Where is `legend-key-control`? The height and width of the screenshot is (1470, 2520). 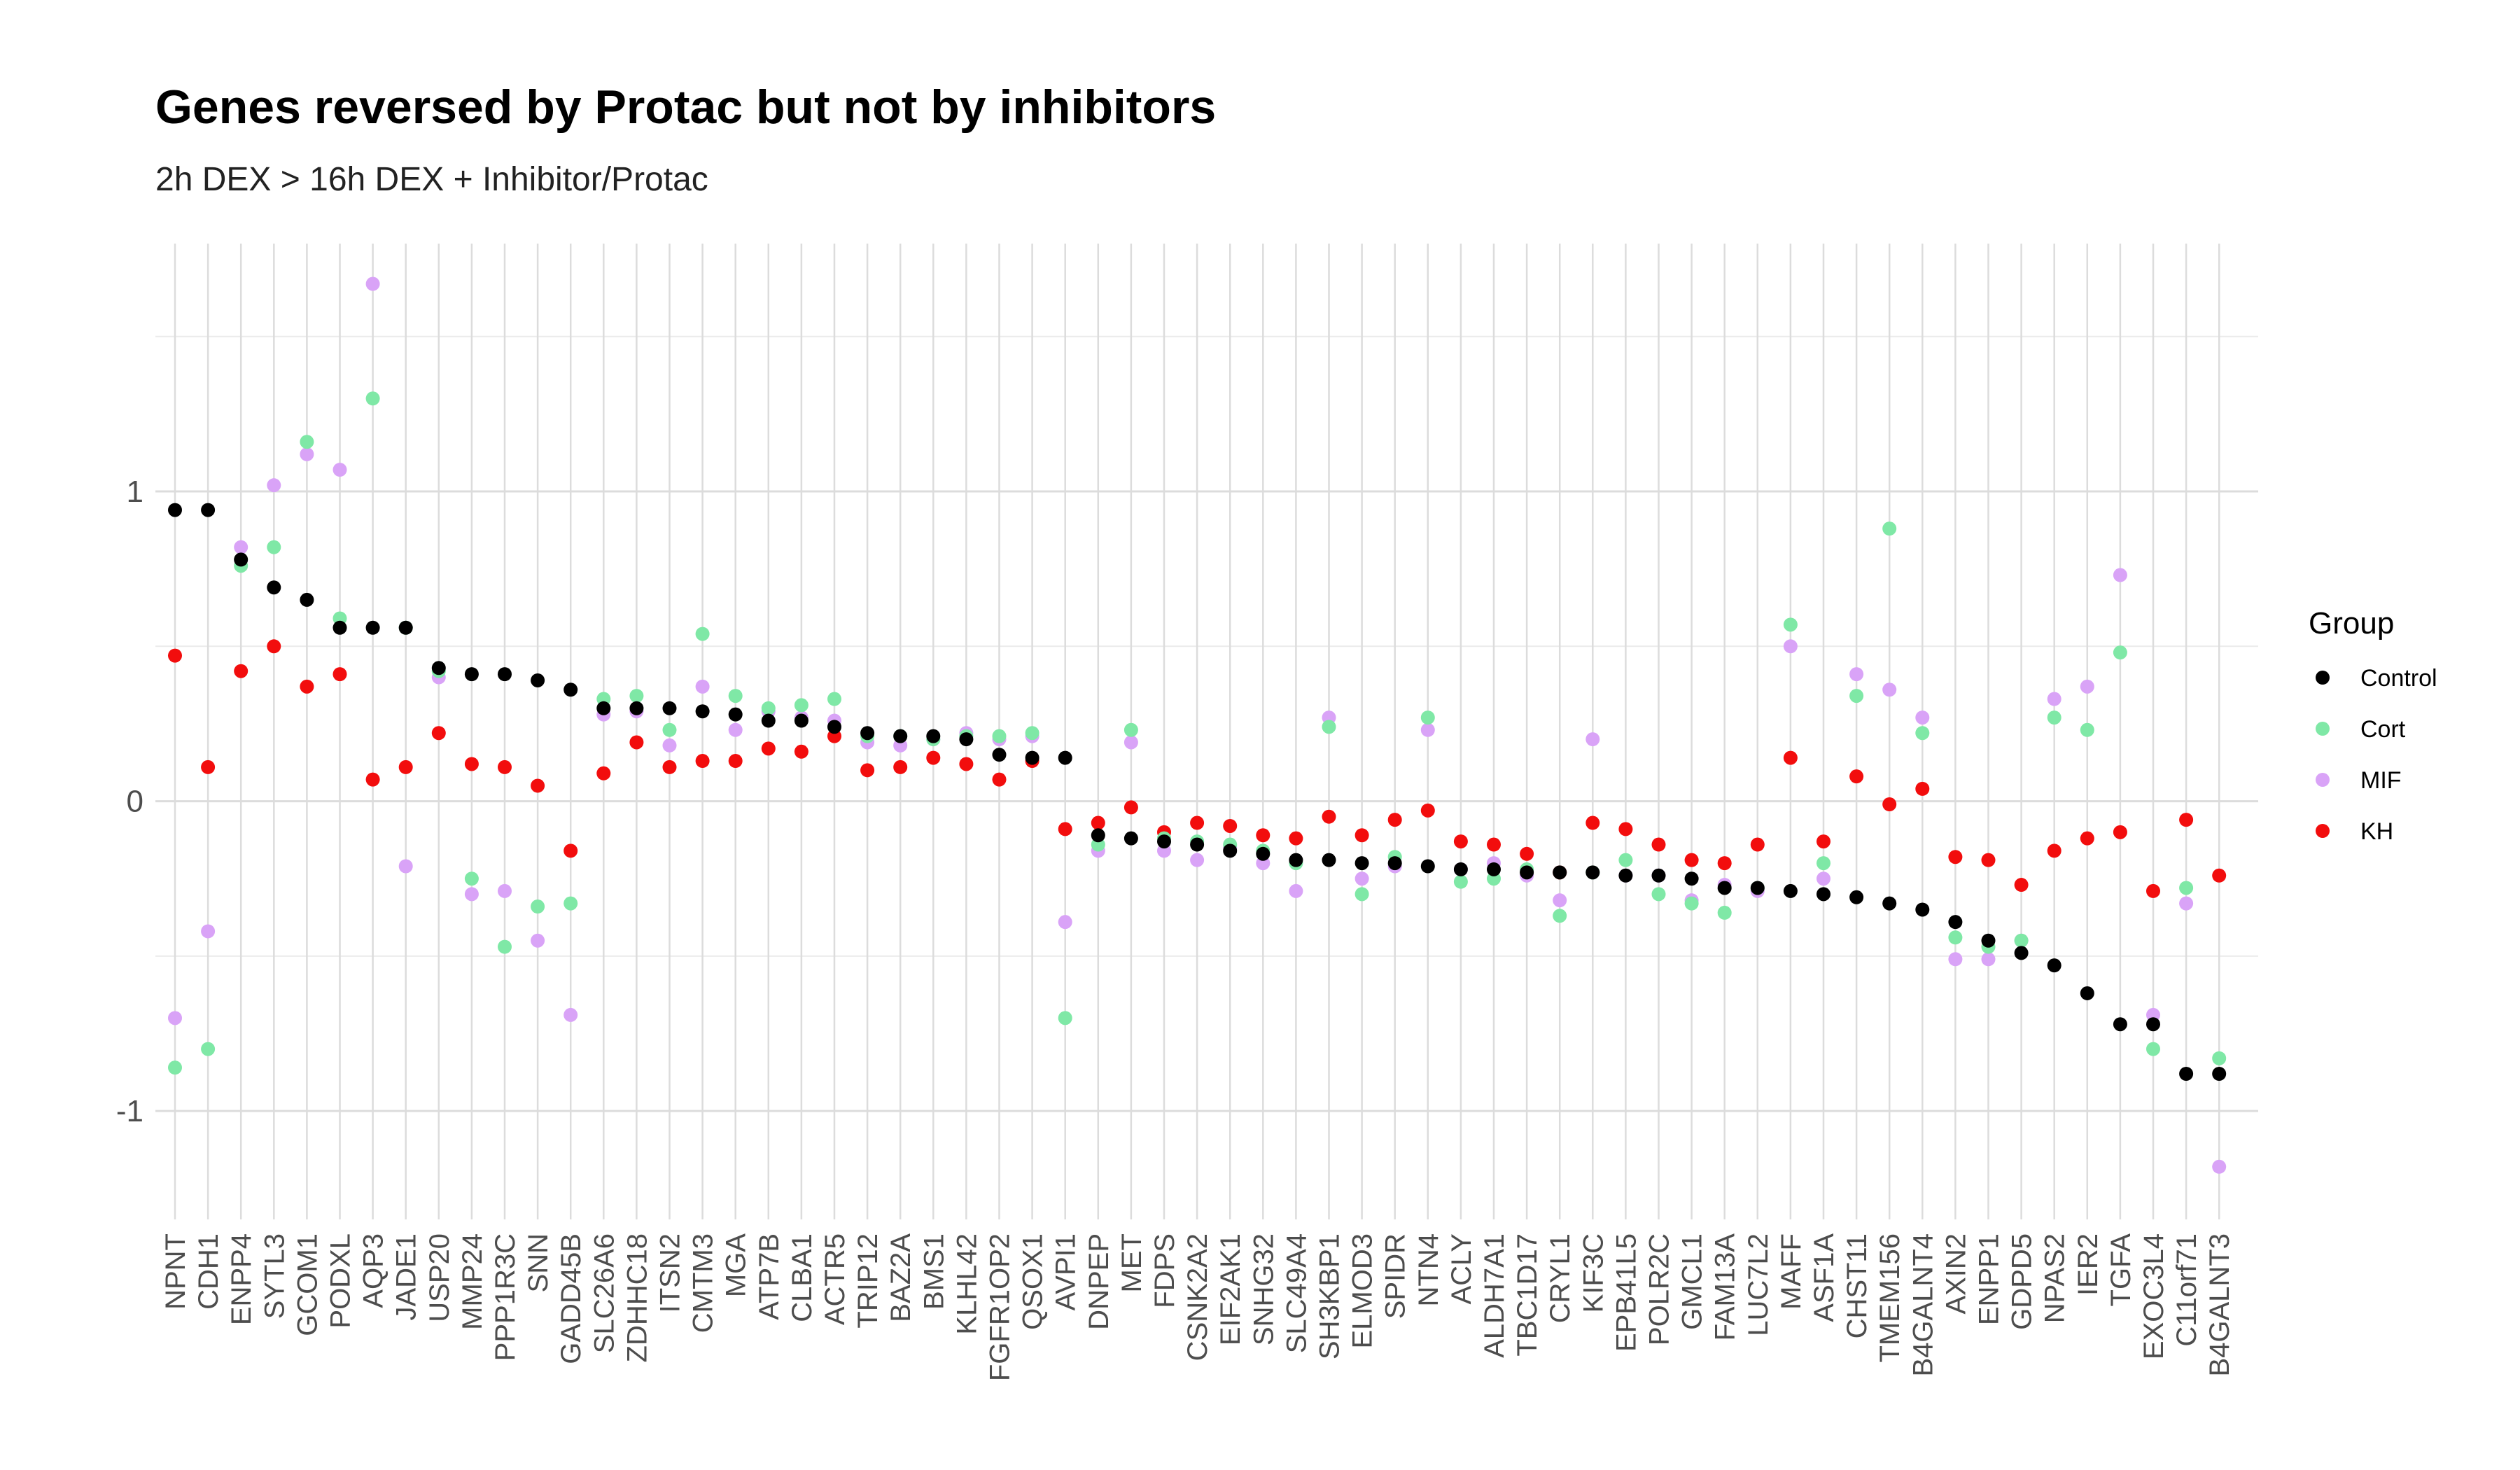 legend-key-control is located at coordinates (2323, 678).